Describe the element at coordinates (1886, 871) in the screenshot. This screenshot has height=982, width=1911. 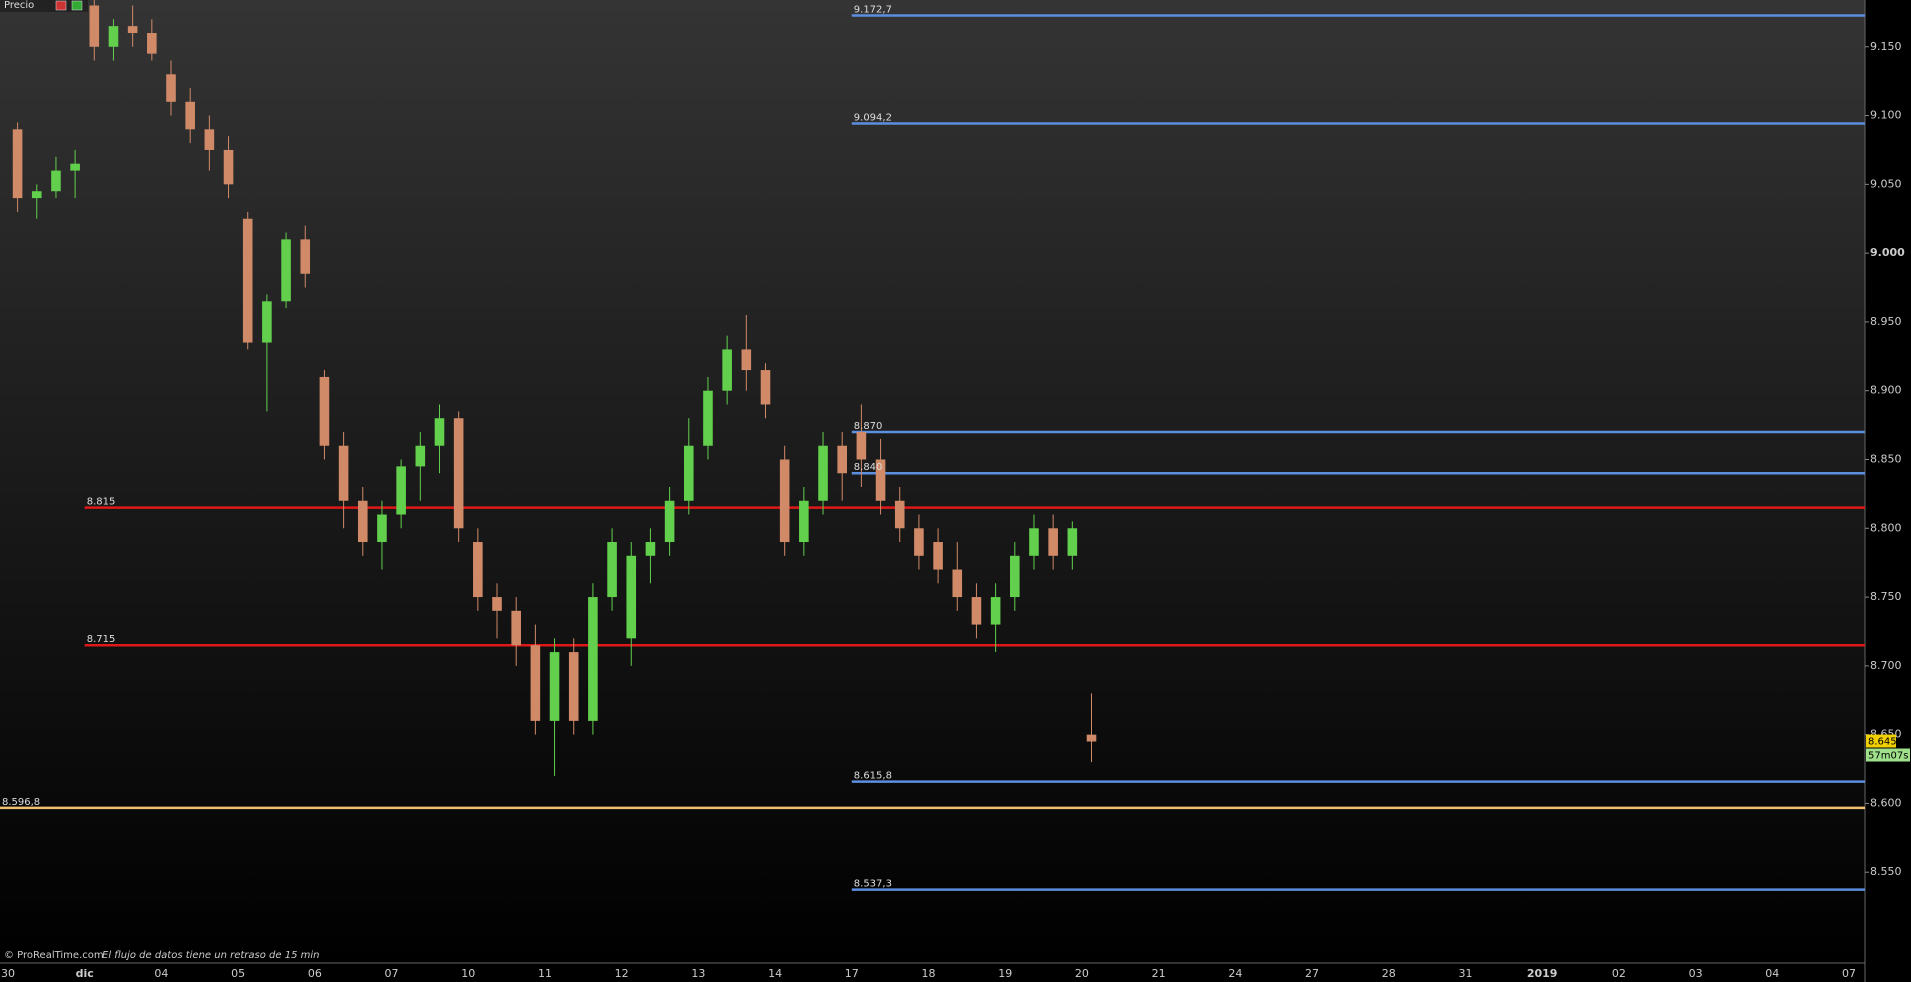
I see `y-tick-label: 8.550` at that location.